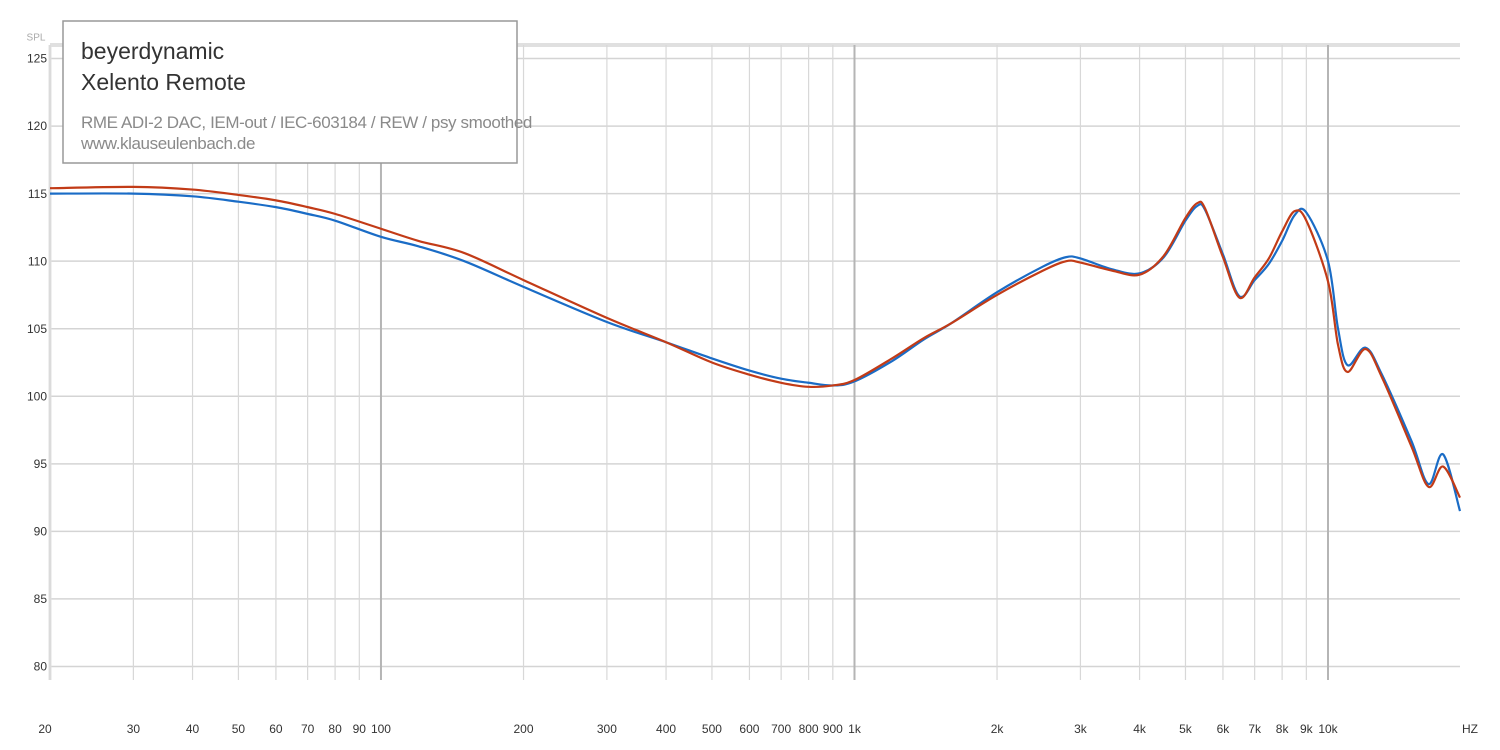  I want to click on y-tick-label: 95, so click(41, 464).